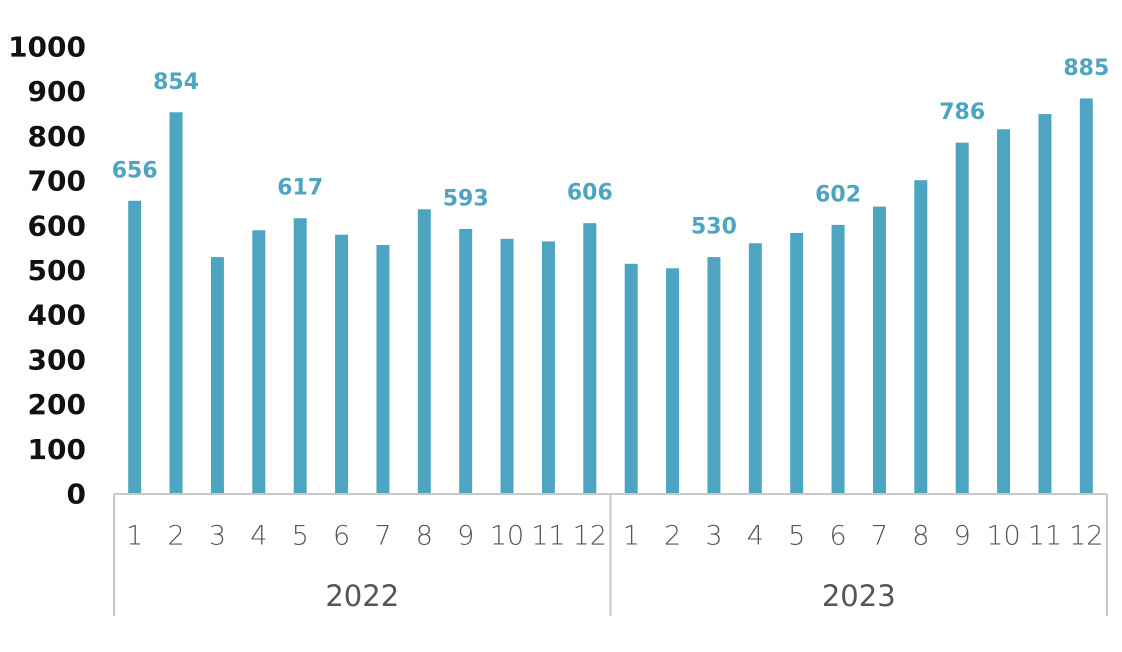  I want to click on y-tick-label: 200, so click(57, 404).